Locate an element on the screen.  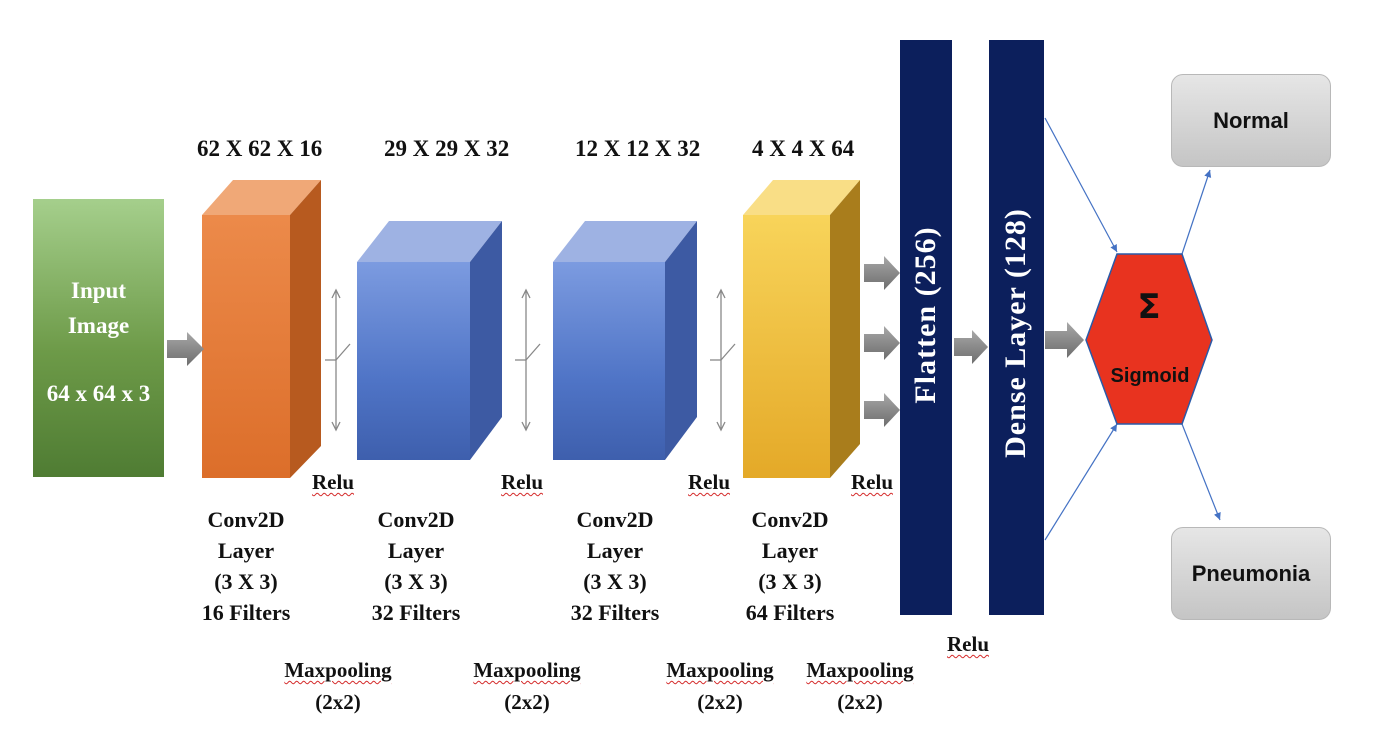
conv4-sub: Layer is located at coordinates (790, 550).